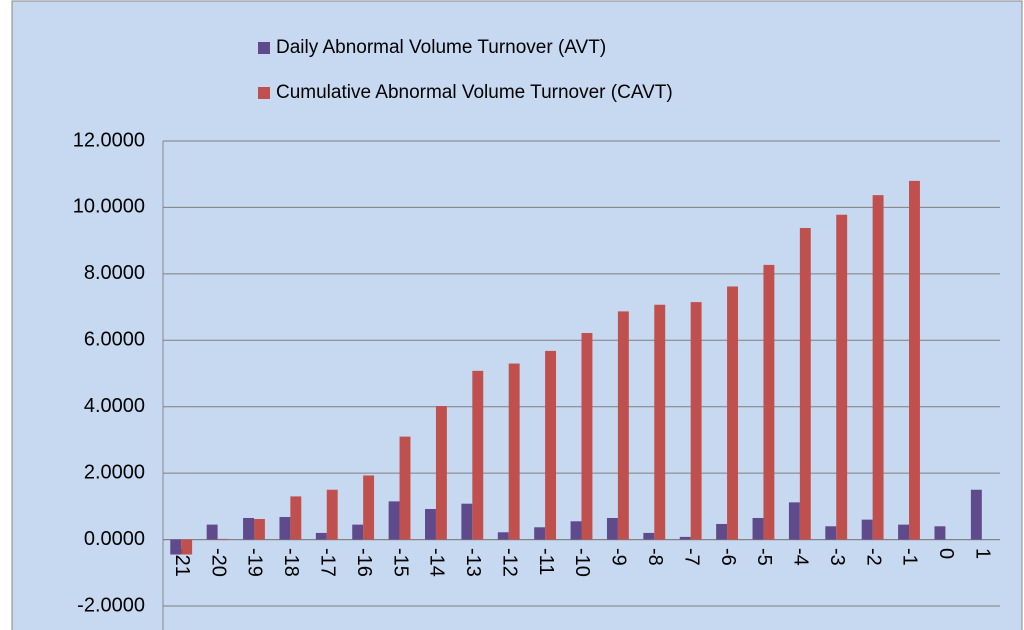 This screenshot has height=630, width=1024. I want to click on x-tick-label: -17, so click(327, 562).